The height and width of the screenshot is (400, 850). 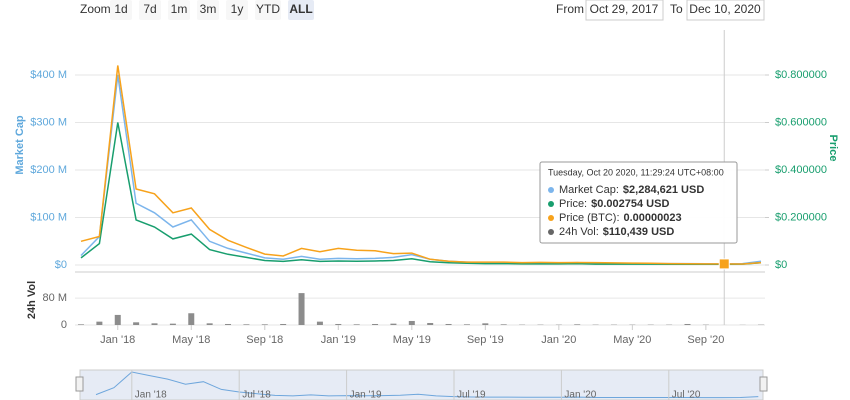 What do you see at coordinates (20, 145) in the screenshot?
I see `y-axis-title: Market Cap` at bounding box center [20, 145].